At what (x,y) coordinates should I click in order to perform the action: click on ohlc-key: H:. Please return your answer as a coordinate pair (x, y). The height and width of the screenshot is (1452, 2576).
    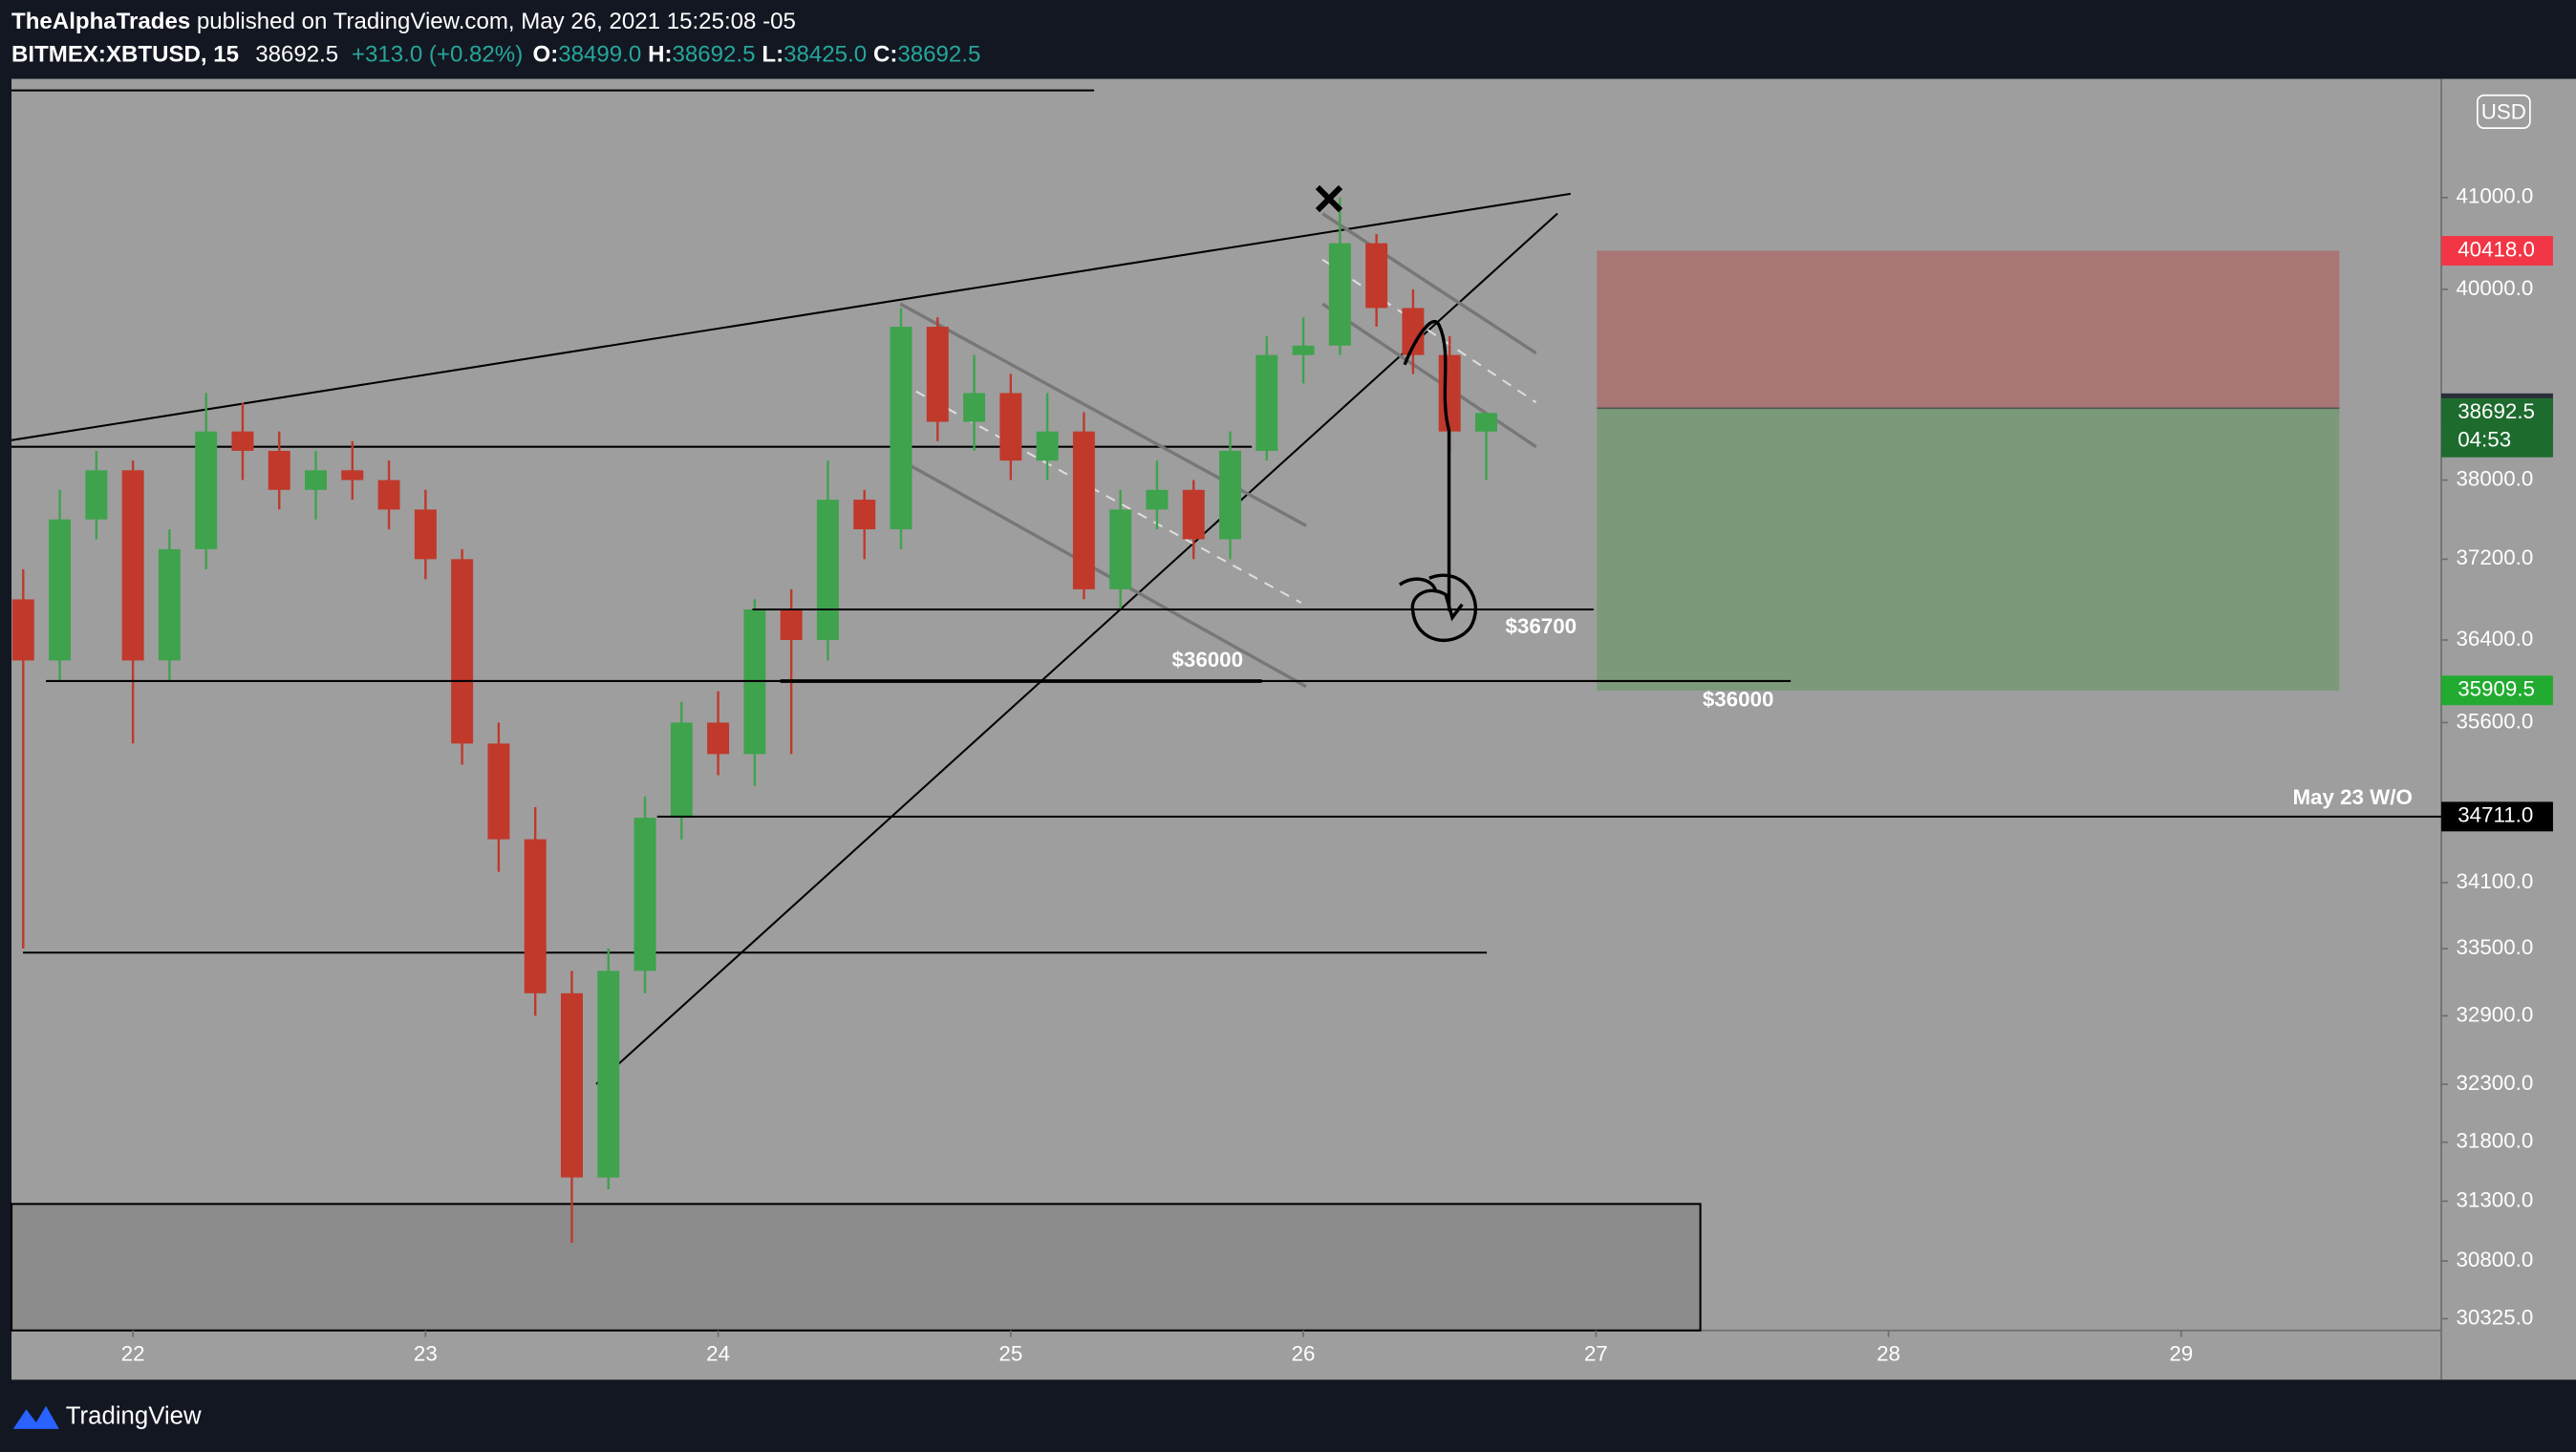
    Looking at the image, I should click on (660, 55).